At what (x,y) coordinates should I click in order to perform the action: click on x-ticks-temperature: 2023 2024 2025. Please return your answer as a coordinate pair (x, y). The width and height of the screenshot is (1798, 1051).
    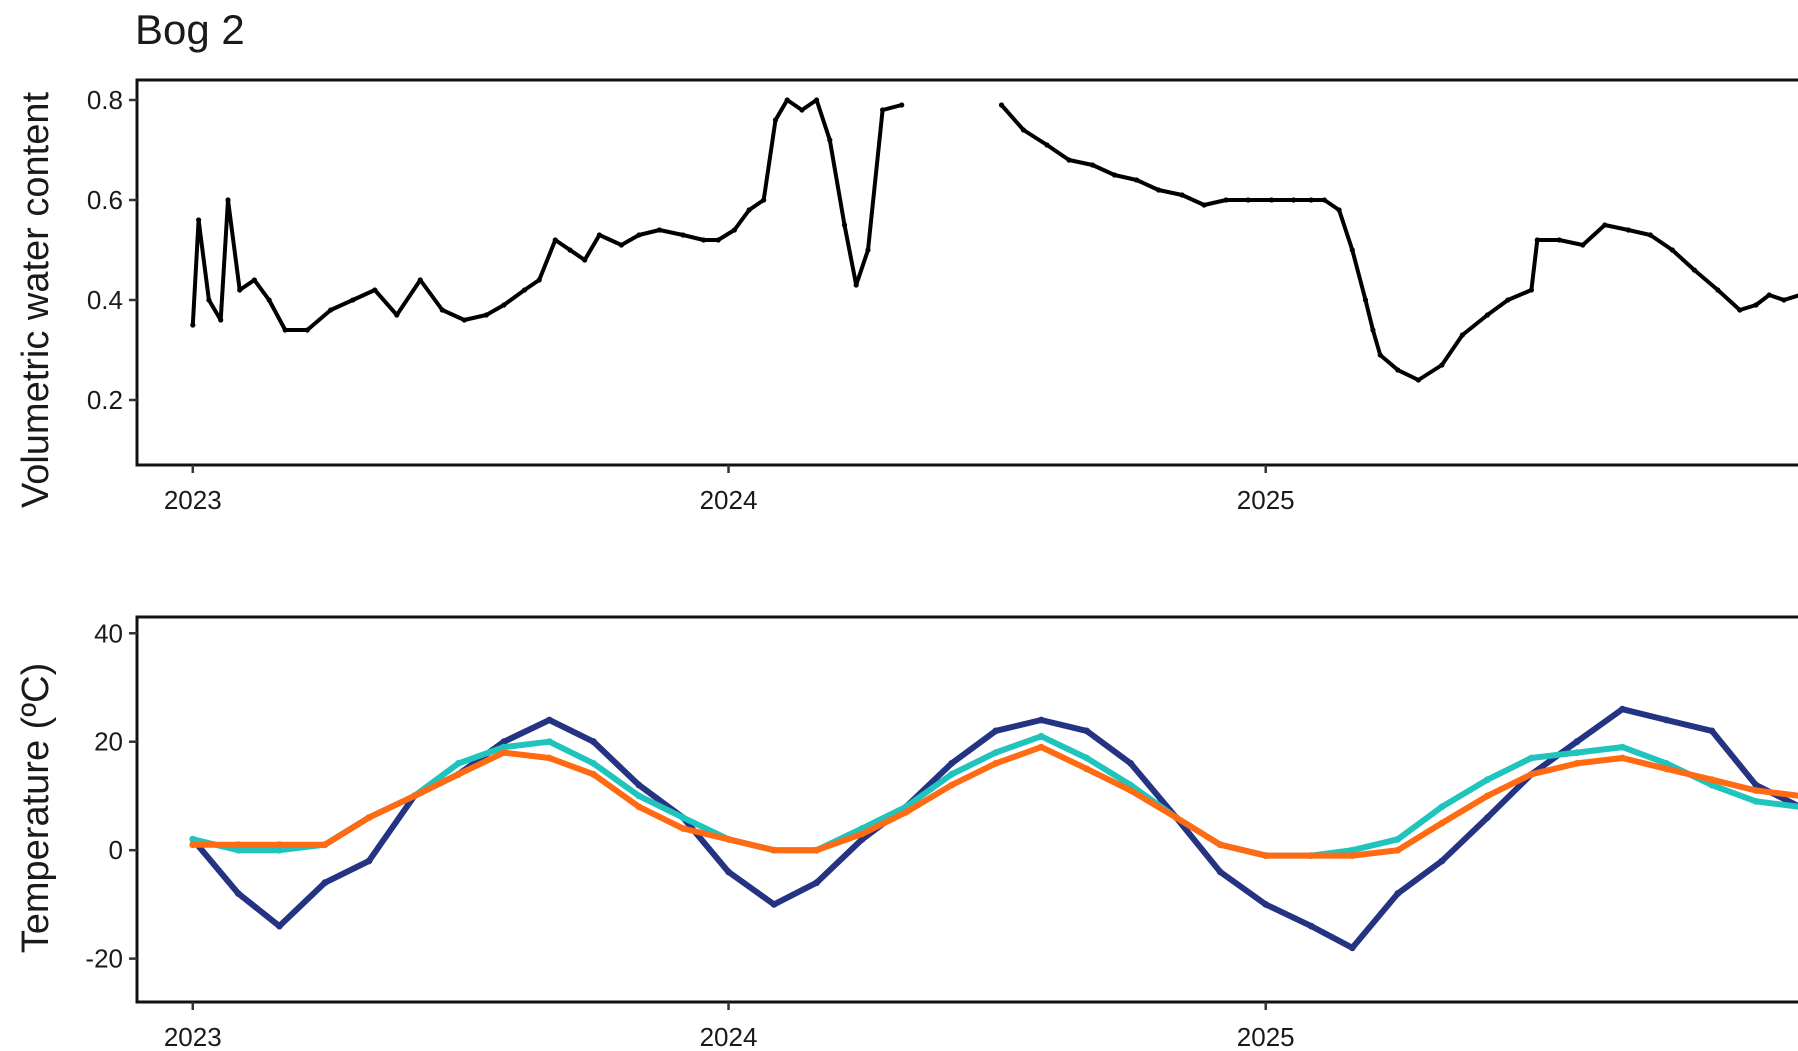
    Looking at the image, I should click on (729, 1026).